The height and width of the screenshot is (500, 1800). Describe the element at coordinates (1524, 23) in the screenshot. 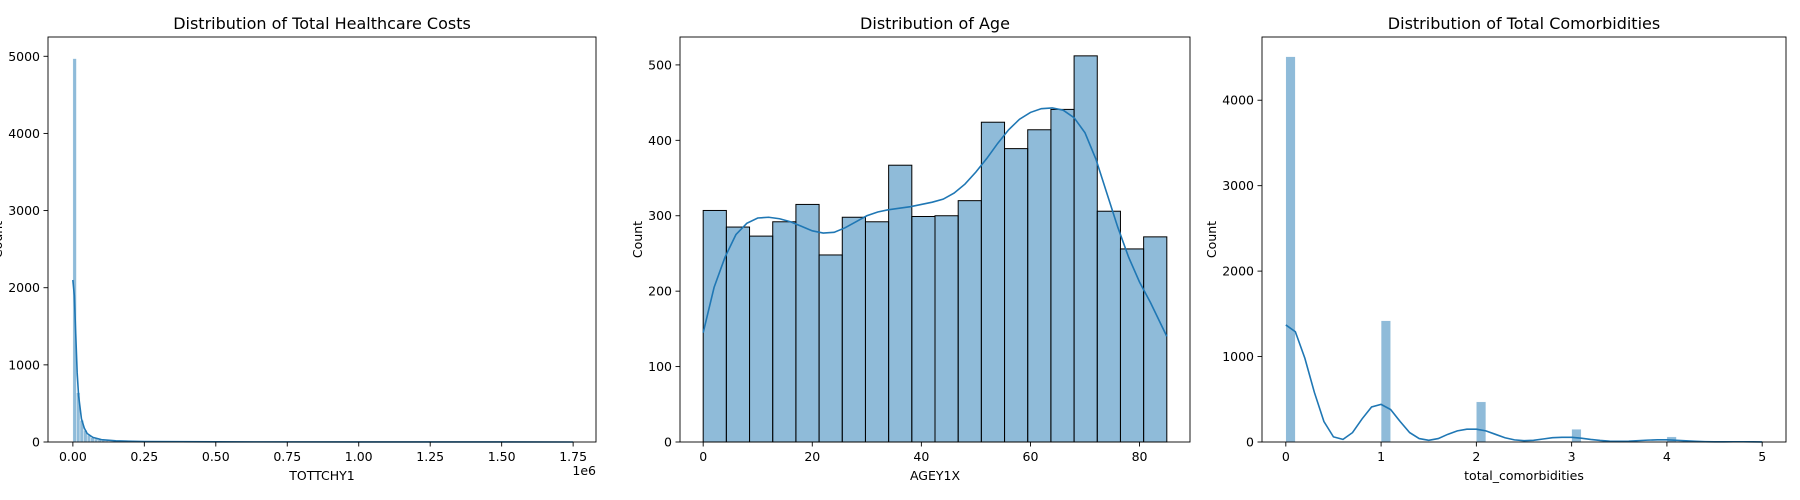

I see `chart-title: Distribution of Total Comorbidities` at that location.